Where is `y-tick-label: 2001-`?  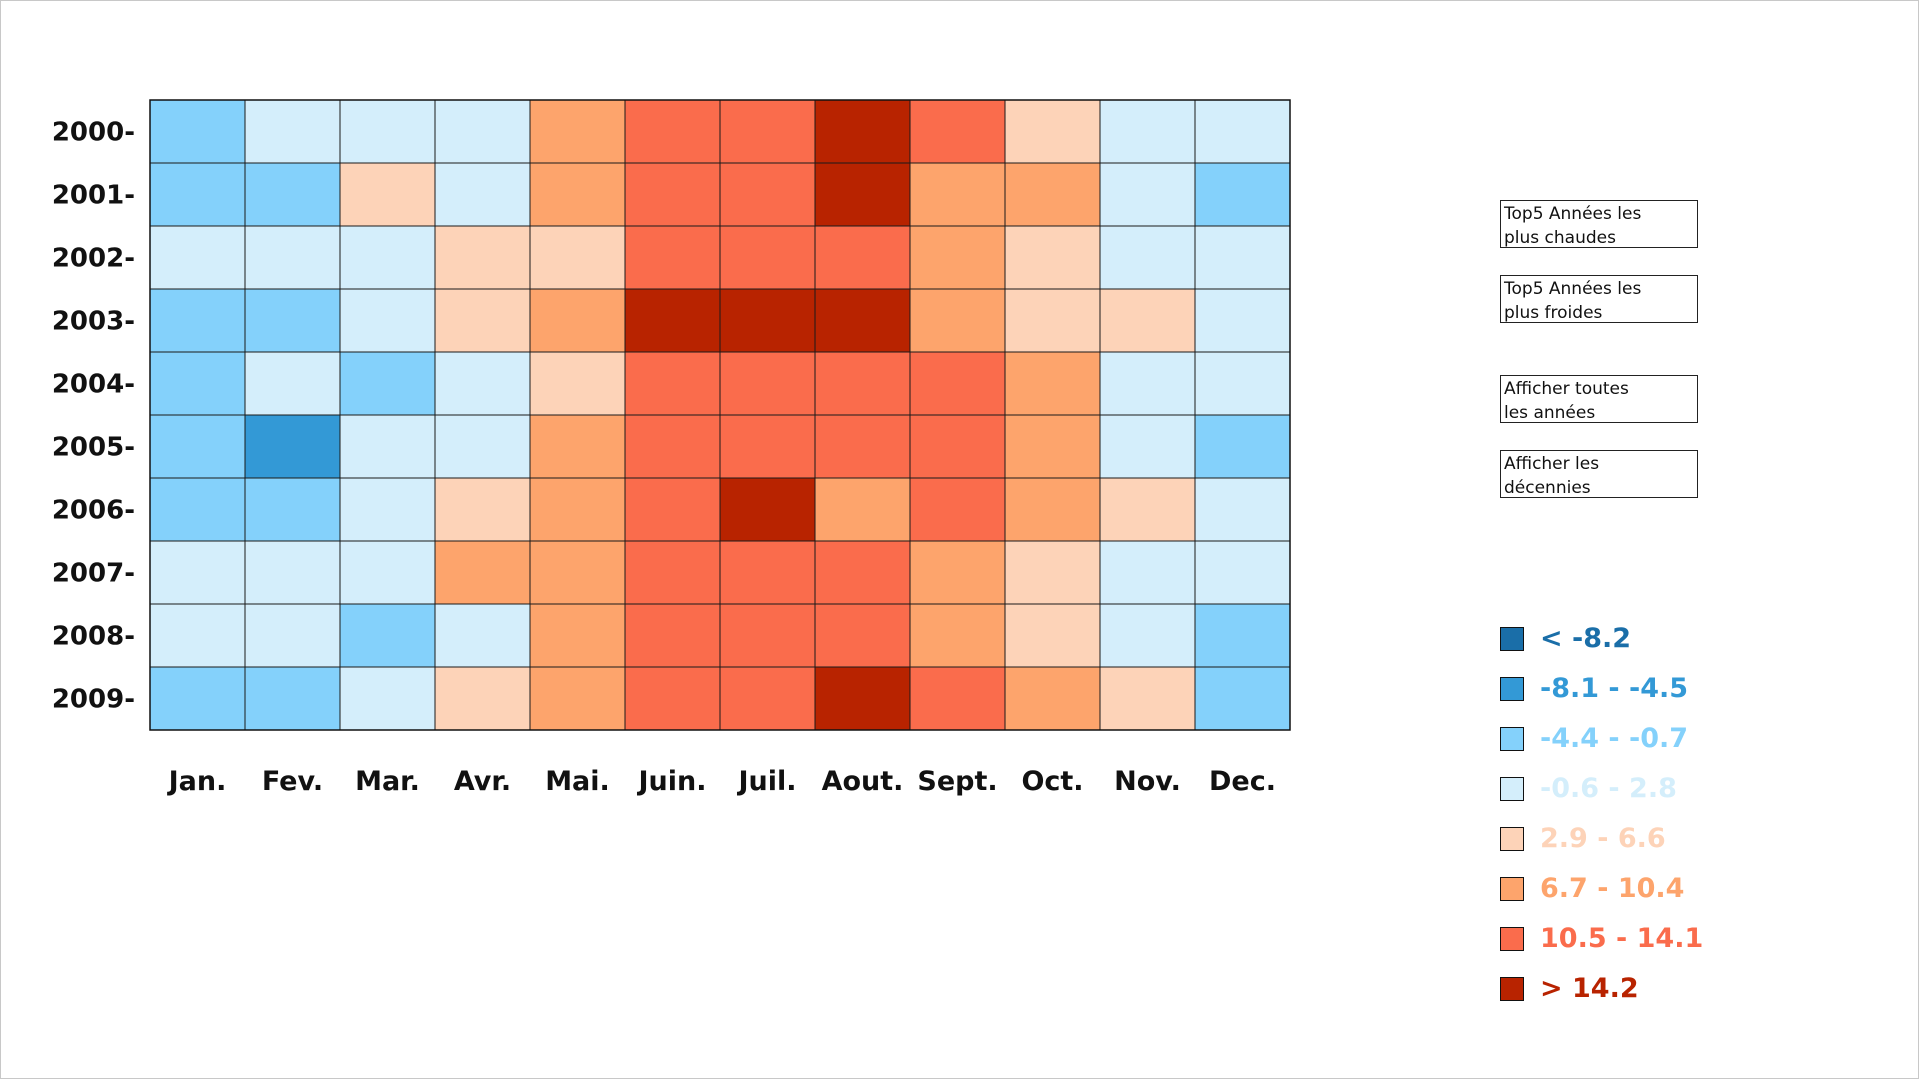
y-tick-label: 2001- is located at coordinates (93, 196).